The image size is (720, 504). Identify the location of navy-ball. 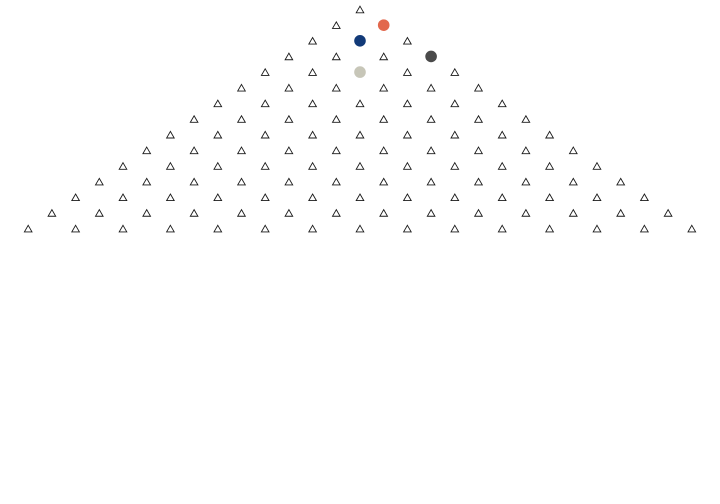
(360, 41).